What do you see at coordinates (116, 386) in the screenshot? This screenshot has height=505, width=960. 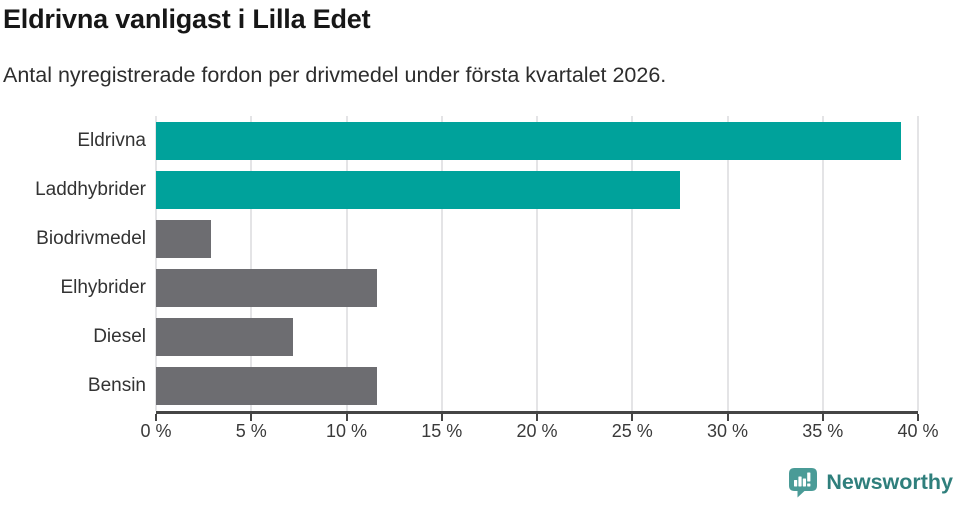 I see `category-label-bensin: Bensin` at bounding box center [116, 386].